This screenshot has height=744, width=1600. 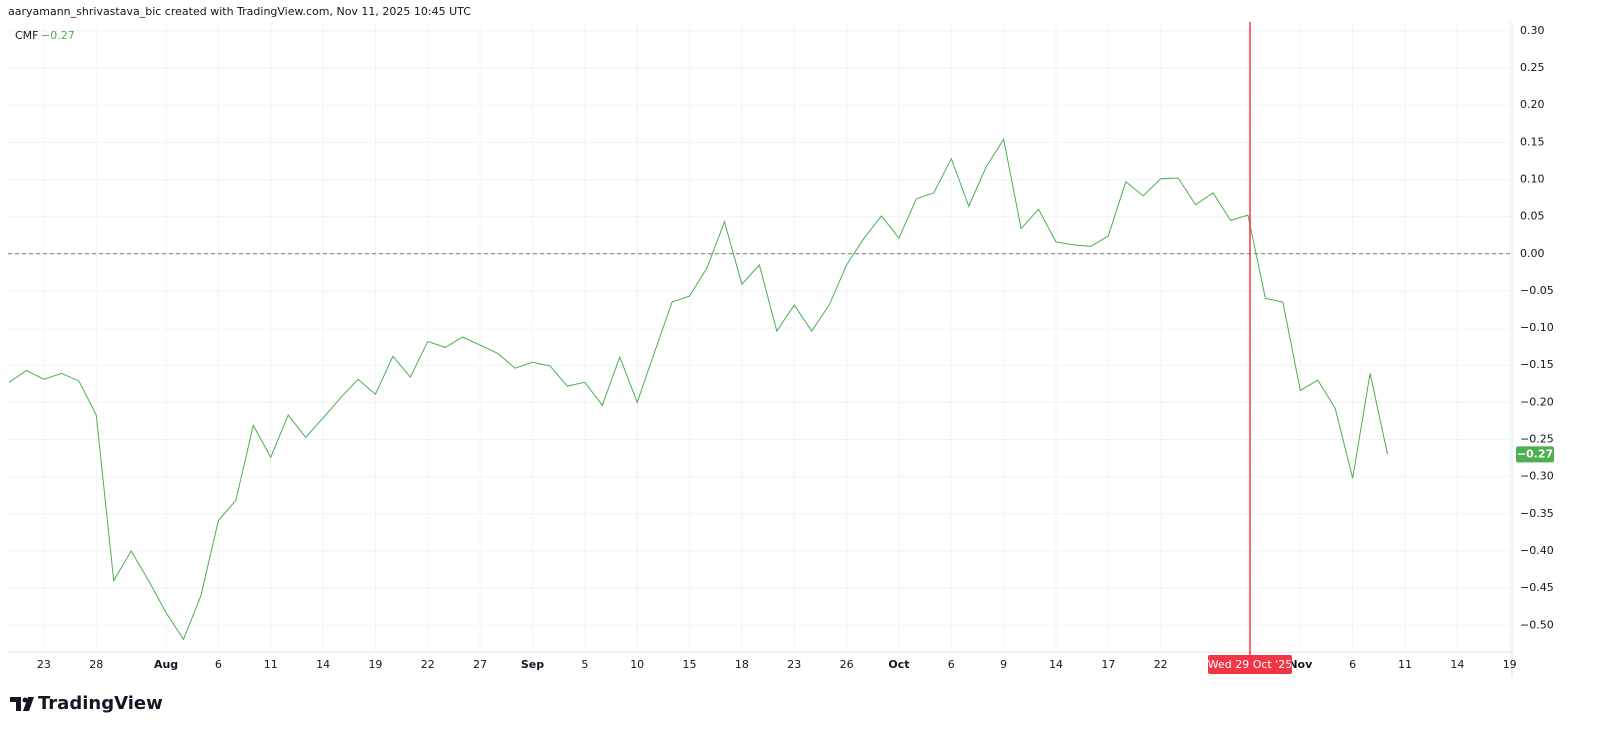 What do you see at coordinates (1003, 664) in the screenshot?
I see `x-tick-label: 9` at bounding box center [1003, 664].